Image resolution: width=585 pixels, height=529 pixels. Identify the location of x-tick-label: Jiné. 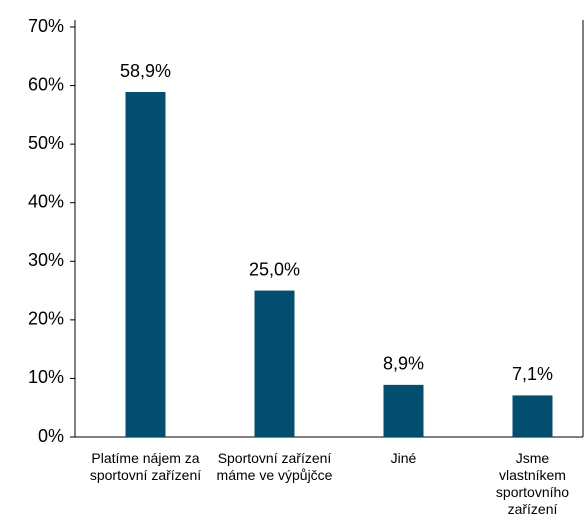
(403, 458).